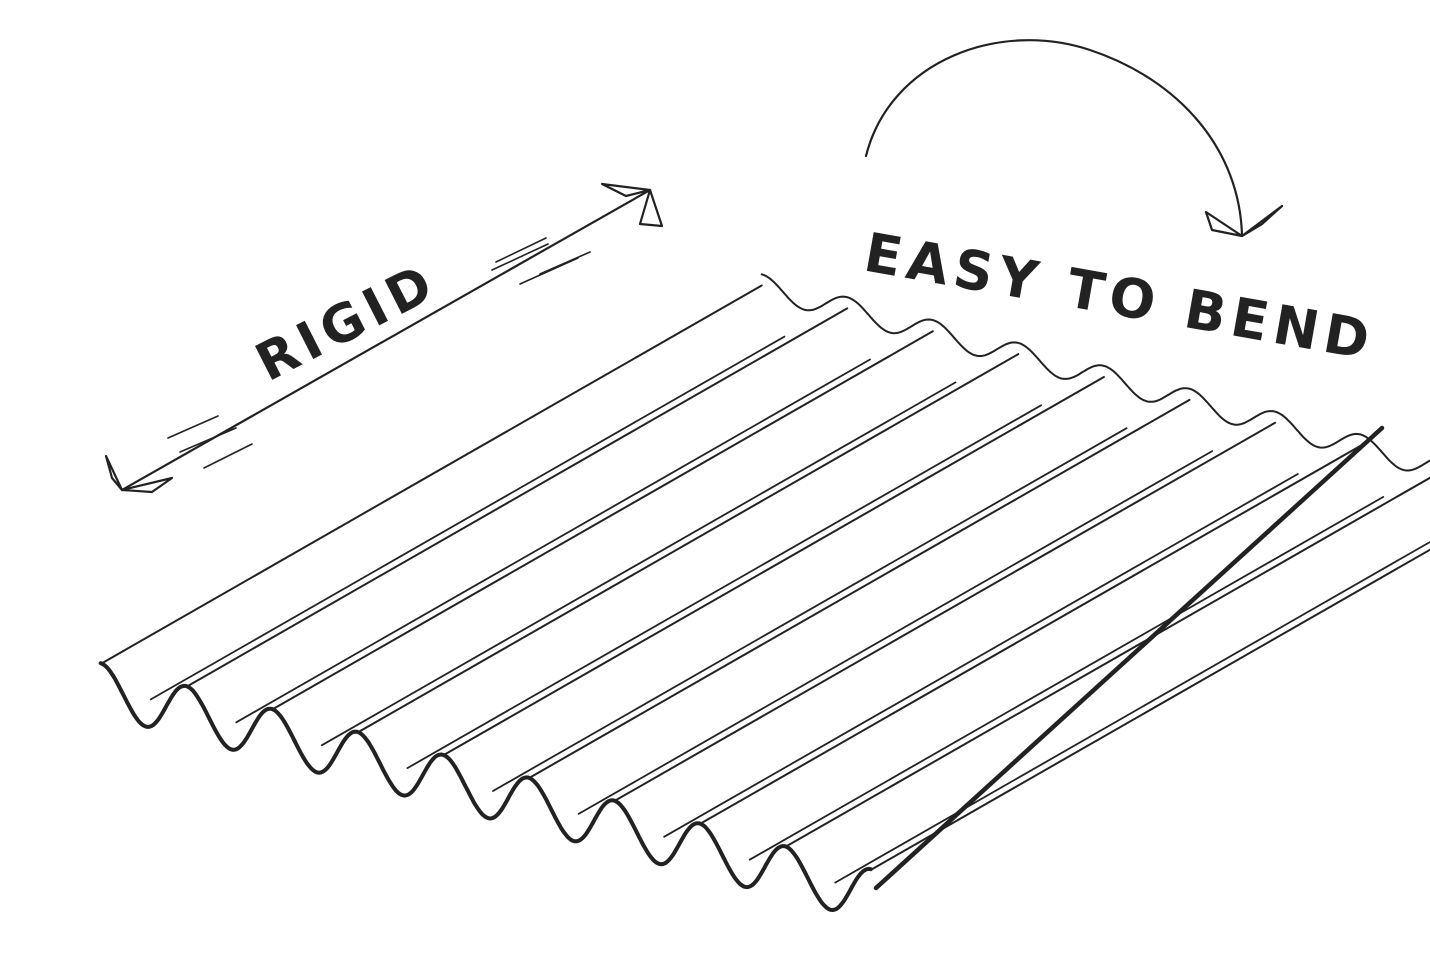 This screenshot has height=958, width=1430. I want to click on bend-arrow, so click(1074, 138).